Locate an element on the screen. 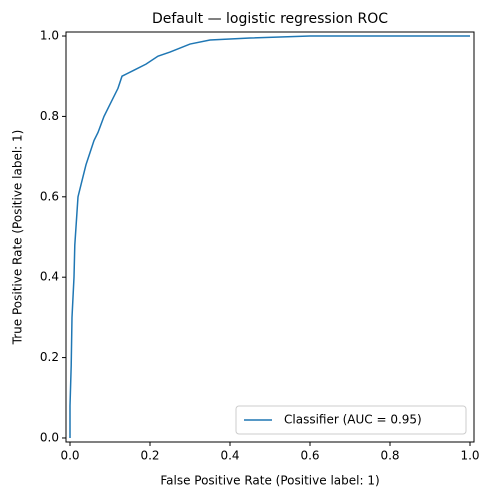  y-tick-label: 0.4 is located at coordinates (49, 277).